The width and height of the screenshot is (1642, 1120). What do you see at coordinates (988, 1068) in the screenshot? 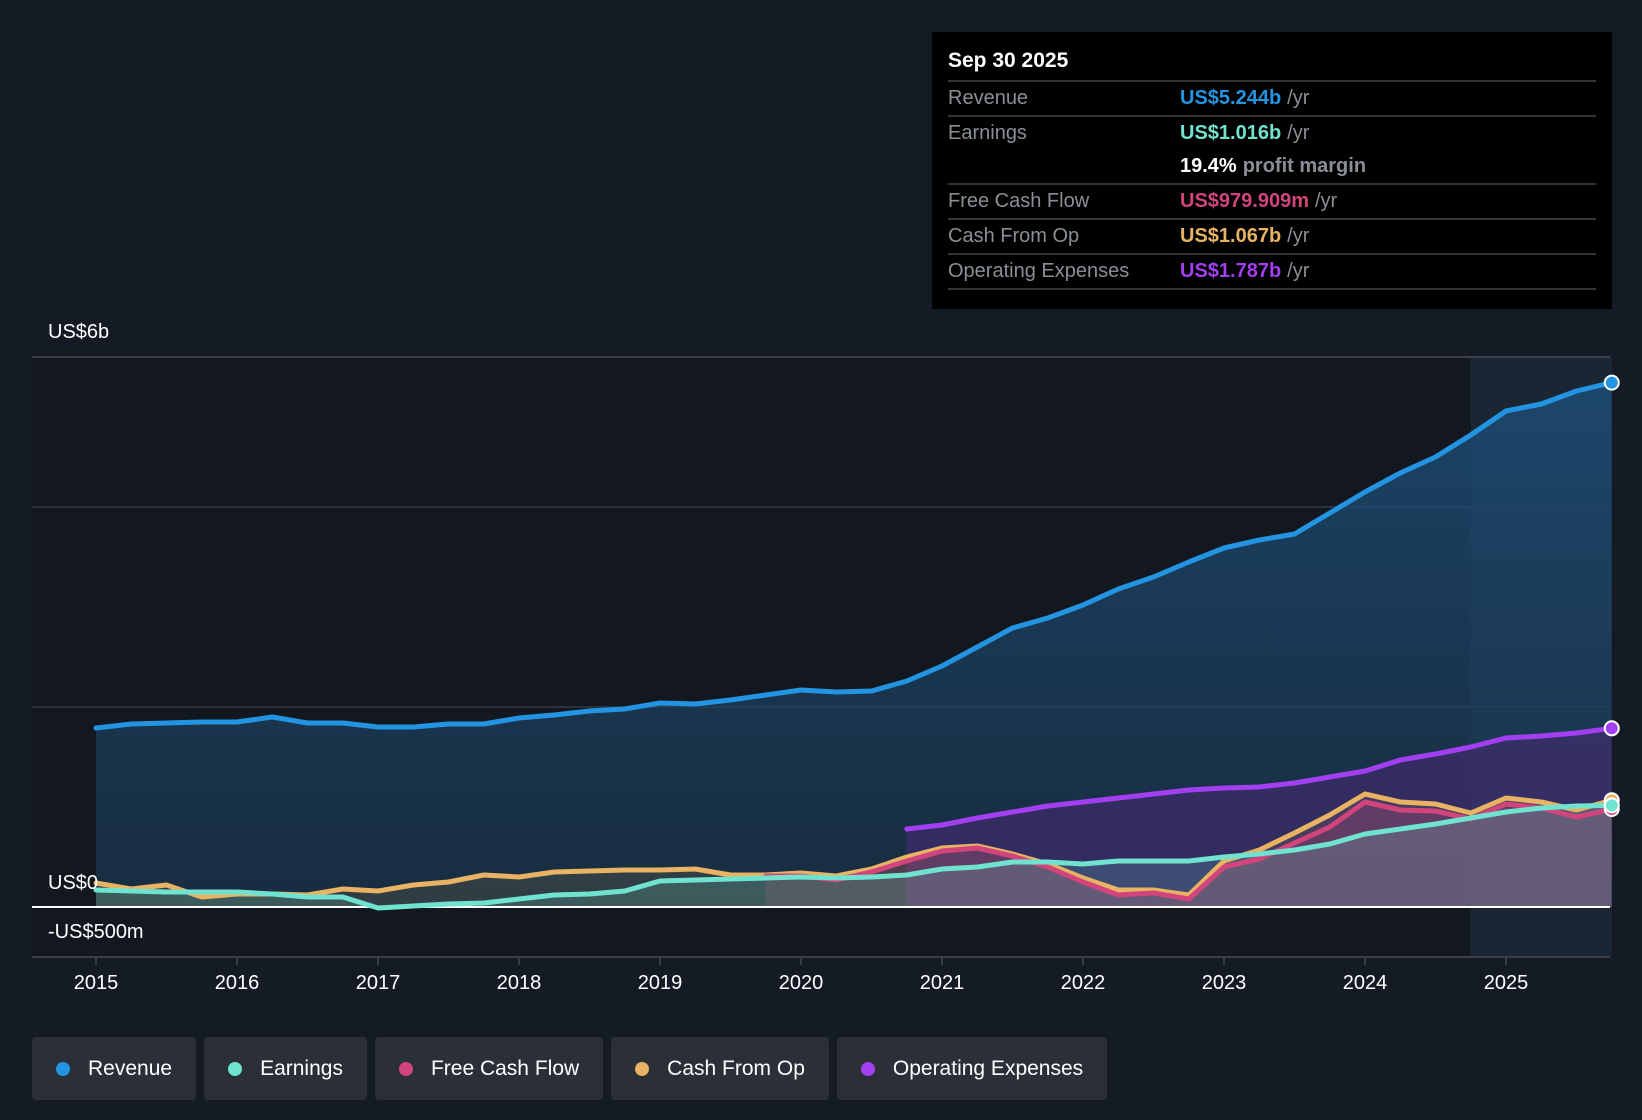
I see `legend-label: Operating Expenses` at bounding box center [988, 1068].